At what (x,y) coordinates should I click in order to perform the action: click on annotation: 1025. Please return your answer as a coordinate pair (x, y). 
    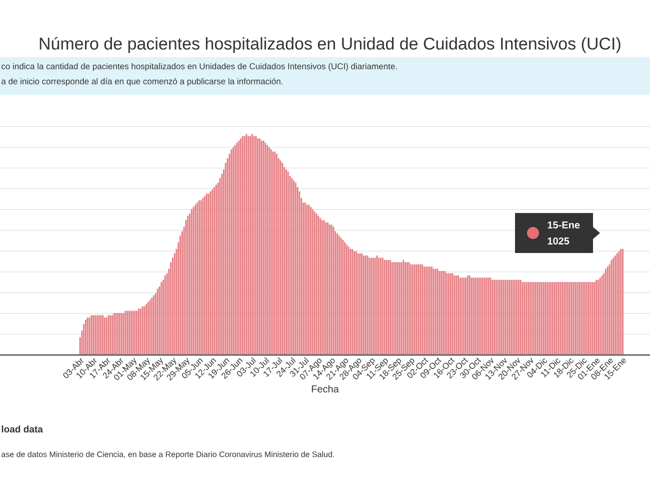
    Looking at the image, I should click on (559, 241).